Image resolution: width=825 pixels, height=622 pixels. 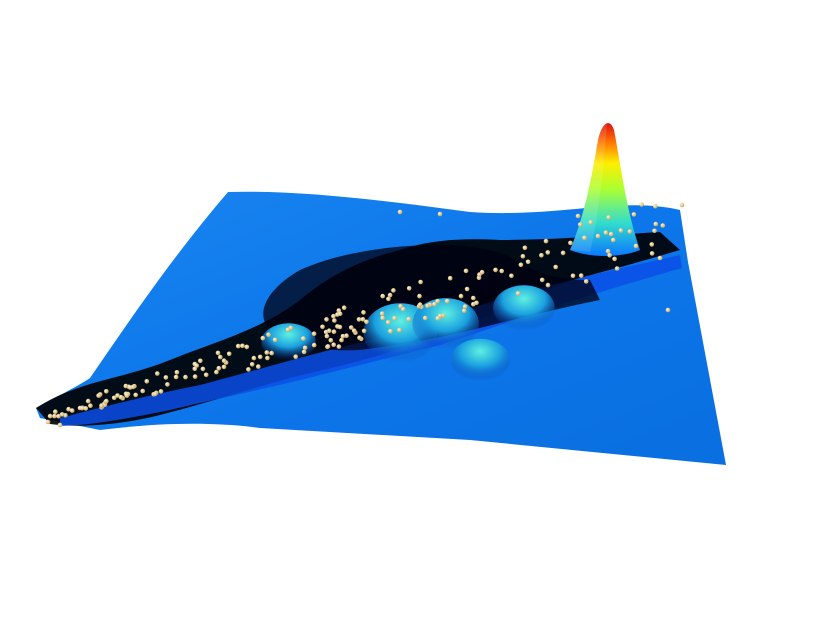 I want to click on surface-peak, so click(x=605, y=189).